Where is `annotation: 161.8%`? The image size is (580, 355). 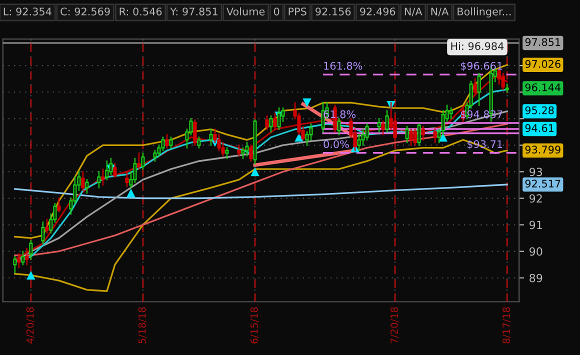
annotation: 161.8% is located at coordinates (343, 66).